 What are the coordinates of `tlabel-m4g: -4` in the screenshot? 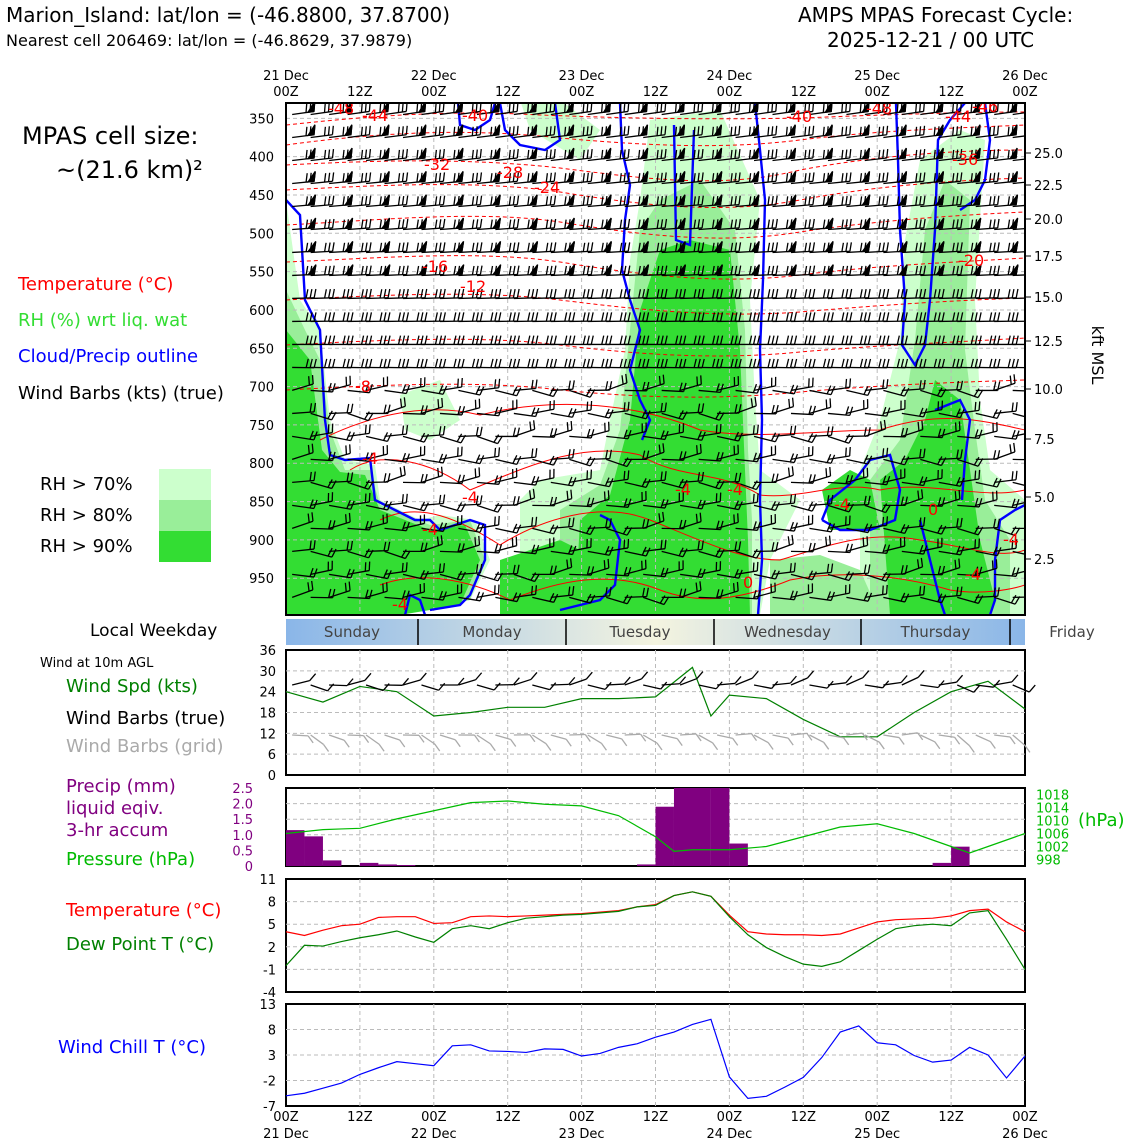 It's located at (400, 604).